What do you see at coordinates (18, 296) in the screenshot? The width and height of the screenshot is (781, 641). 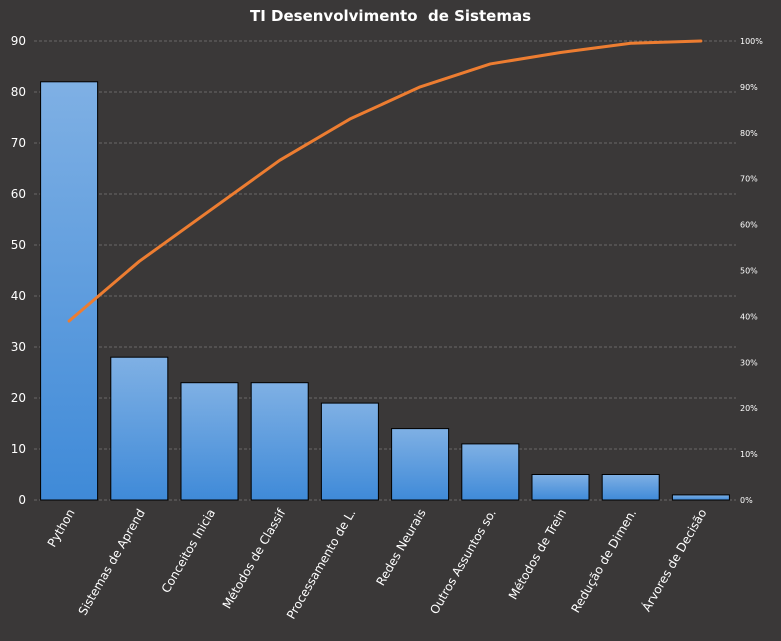 I see `y-tick-label: 40` at bounding box center [18, 296].